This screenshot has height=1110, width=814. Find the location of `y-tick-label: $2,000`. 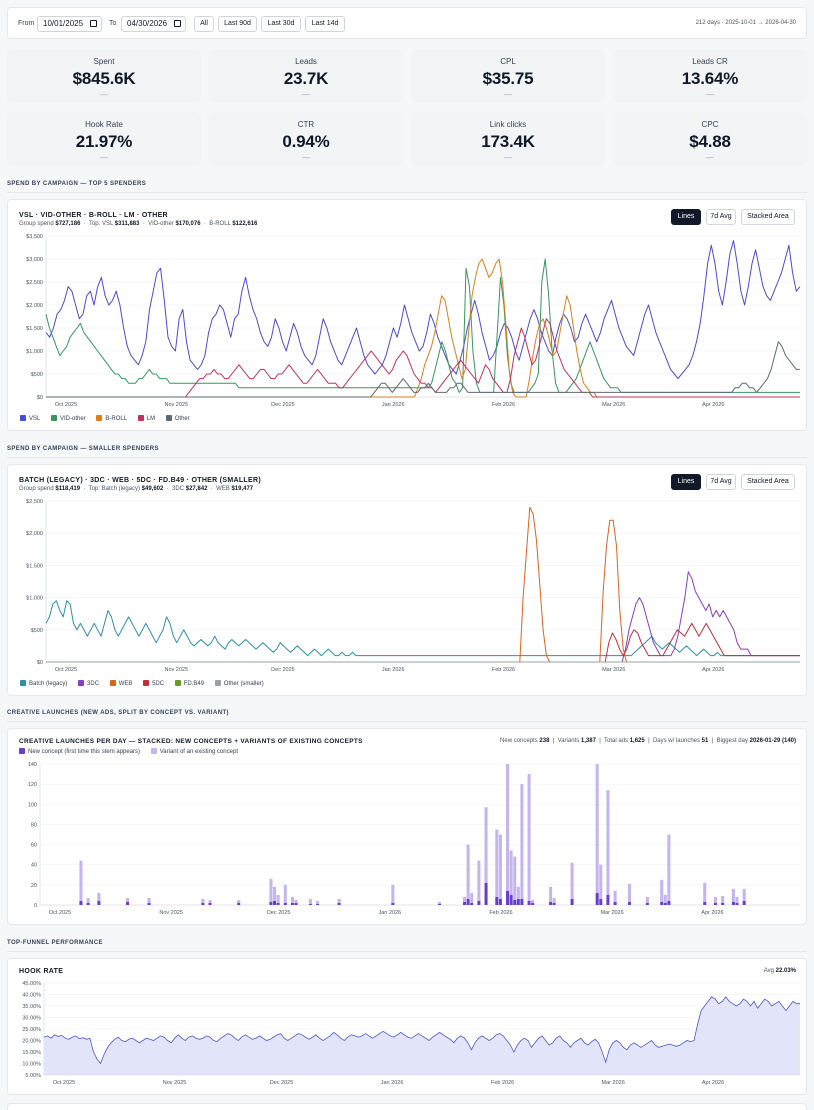

y-tick-label: $2,000 is located at coordinates (34, 306).